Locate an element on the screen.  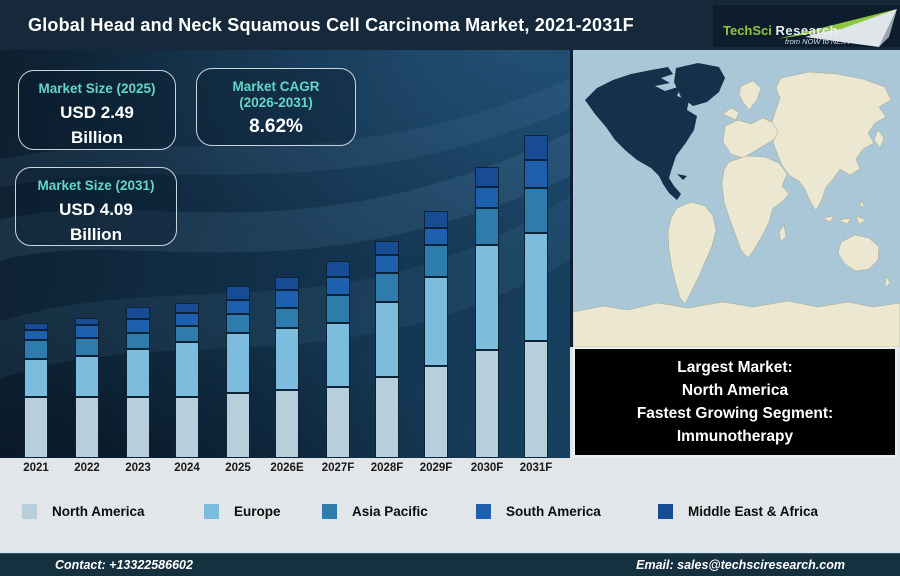
callout-fastest-segment-value: Immunotherapy is located at coordinates (735, 436).